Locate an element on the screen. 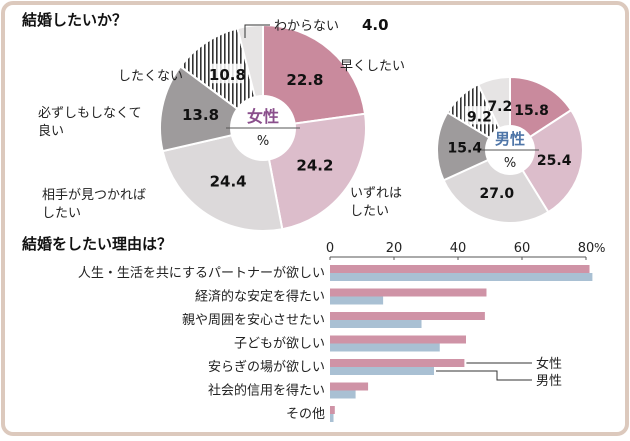  pie-value-label: 27.0 is located at coordinates (497, 194).